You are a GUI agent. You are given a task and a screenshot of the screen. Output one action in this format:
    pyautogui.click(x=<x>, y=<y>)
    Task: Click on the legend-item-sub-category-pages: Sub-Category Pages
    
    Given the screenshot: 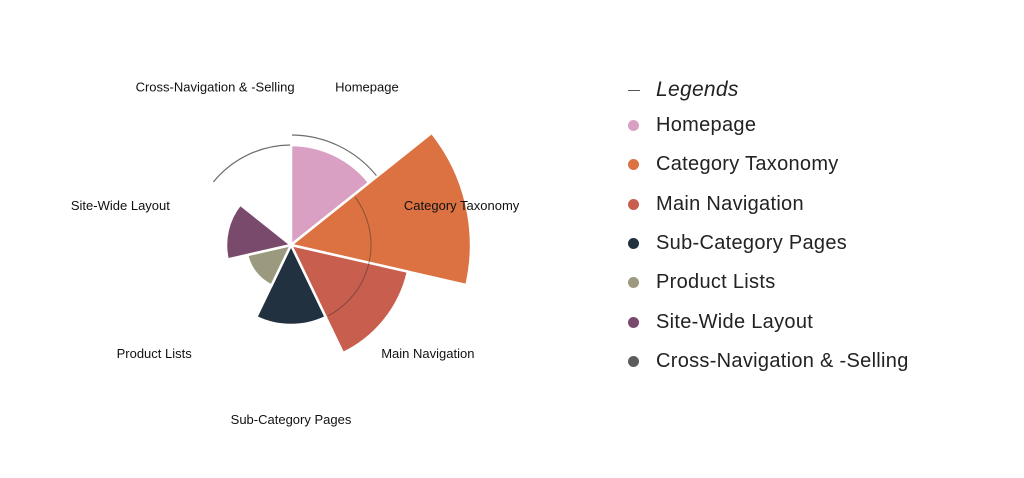 What is the action you would take?
    pyautogui.click(x=818, y=243)
    